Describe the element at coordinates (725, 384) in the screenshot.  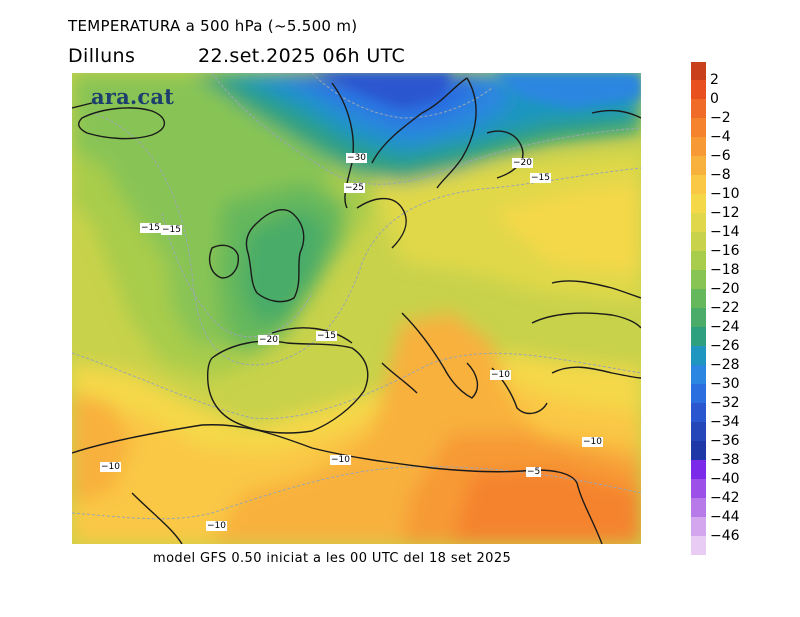
I see `colorbar-label: −30` at that location.